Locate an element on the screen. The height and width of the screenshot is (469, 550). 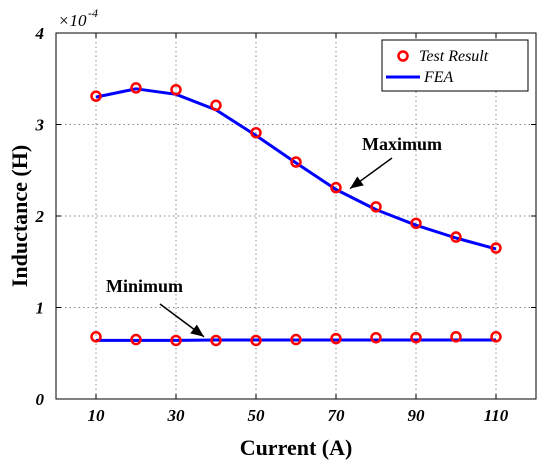
y-tick-label: 3 is located at coordinates (40, 125).